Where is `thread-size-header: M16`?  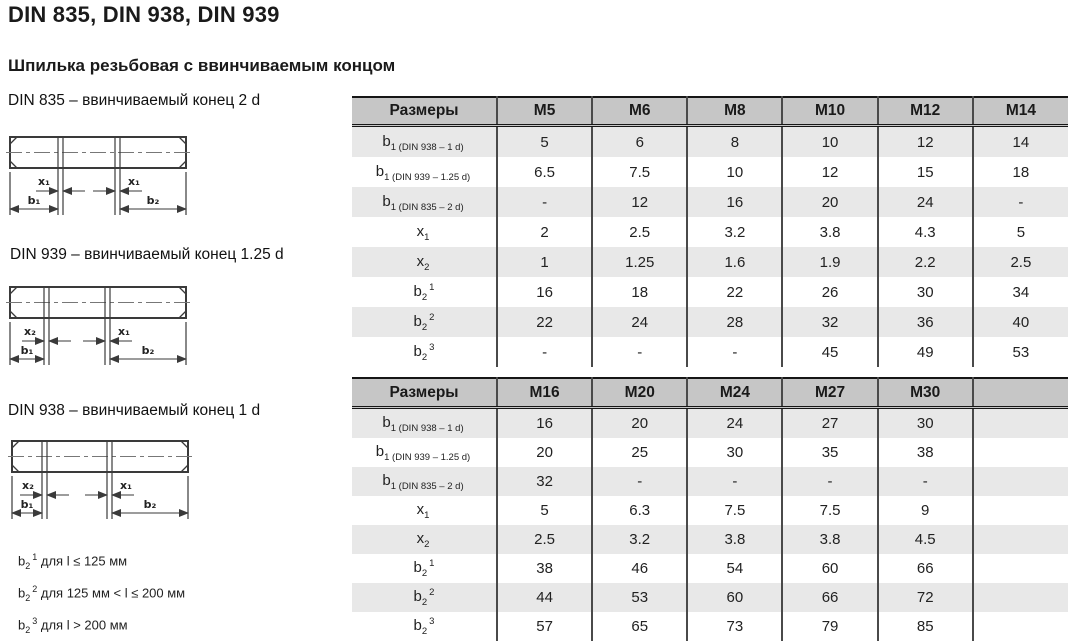 thread-size-header: M16 is located at coordinates (545, 393).